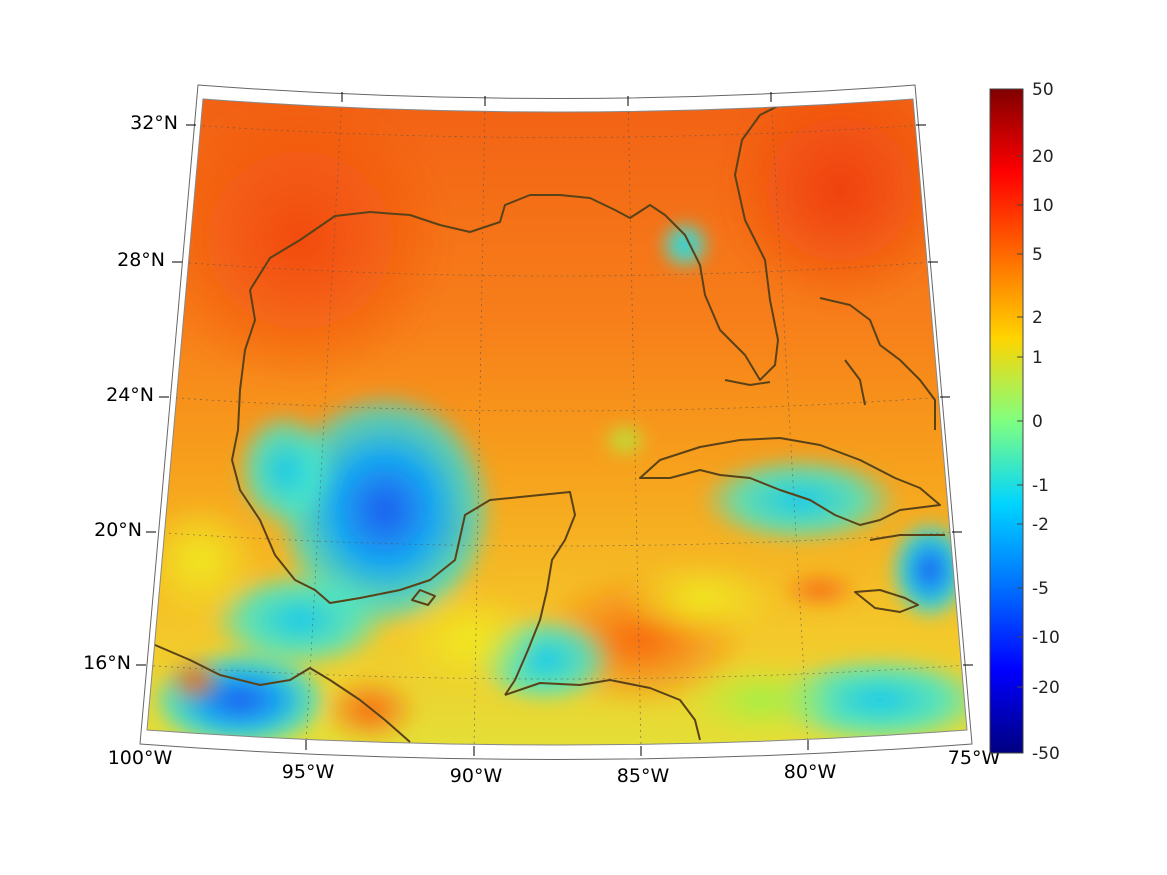 This screenshot has height=875, width=1167. What do you see at coordinates (1046, 754) in the screenshot?
I see `colorbar-tick-label: -50` at bounding box center [1046, 754].